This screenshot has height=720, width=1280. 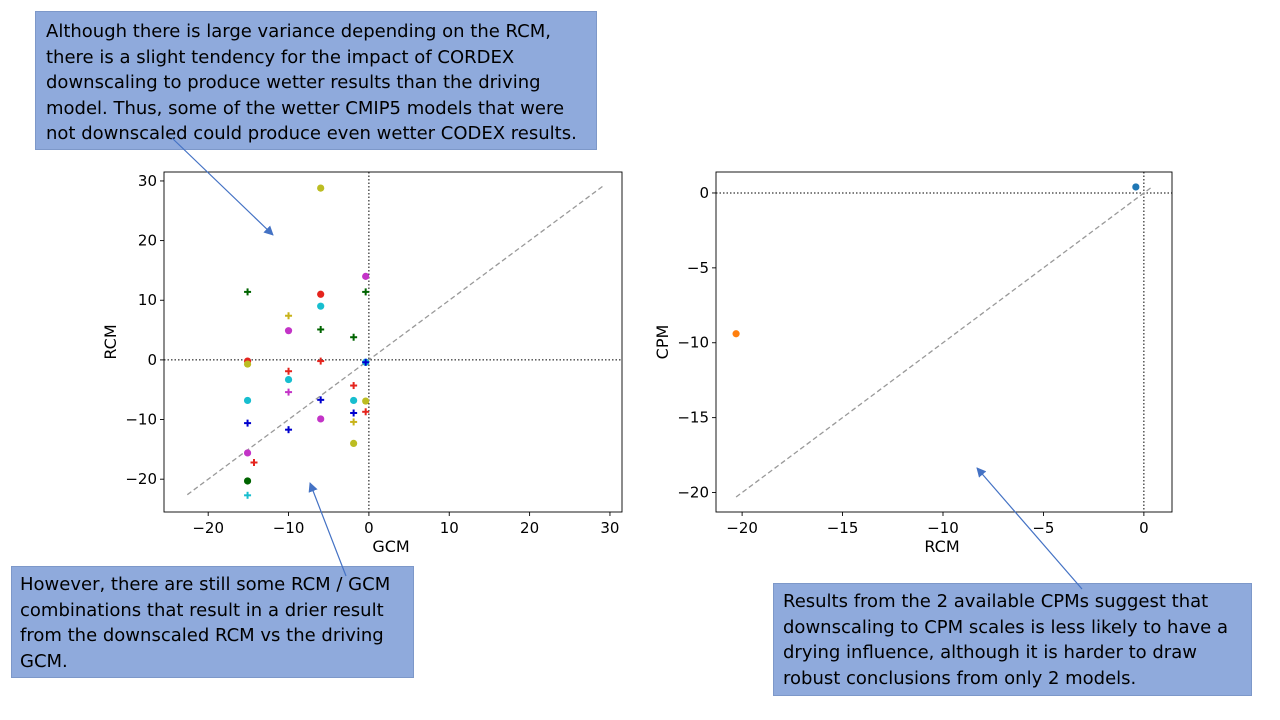 I want to click on arrow-top, so click(x=222, y=186).